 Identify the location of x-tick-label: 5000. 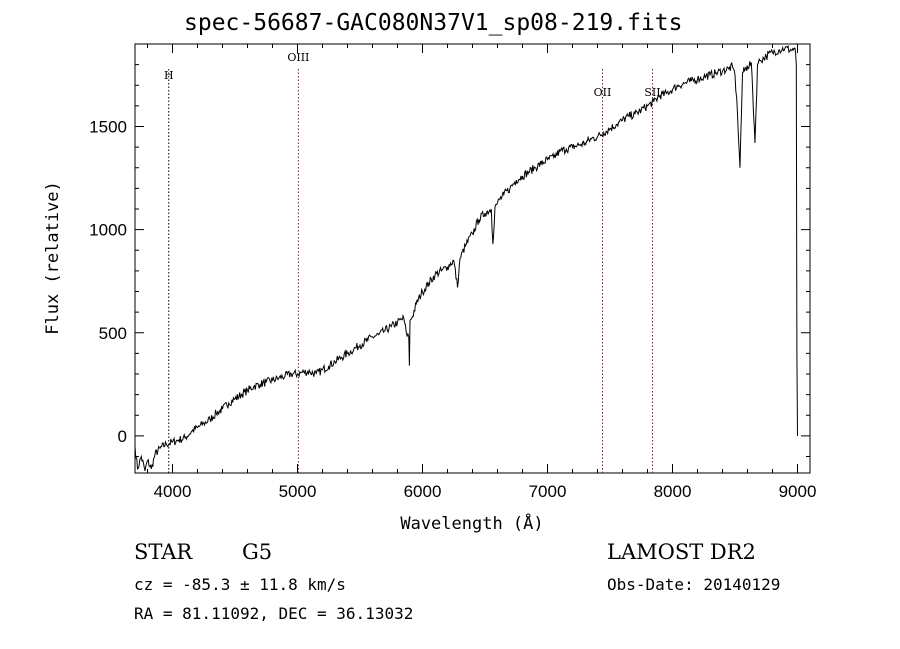
(298, 491).